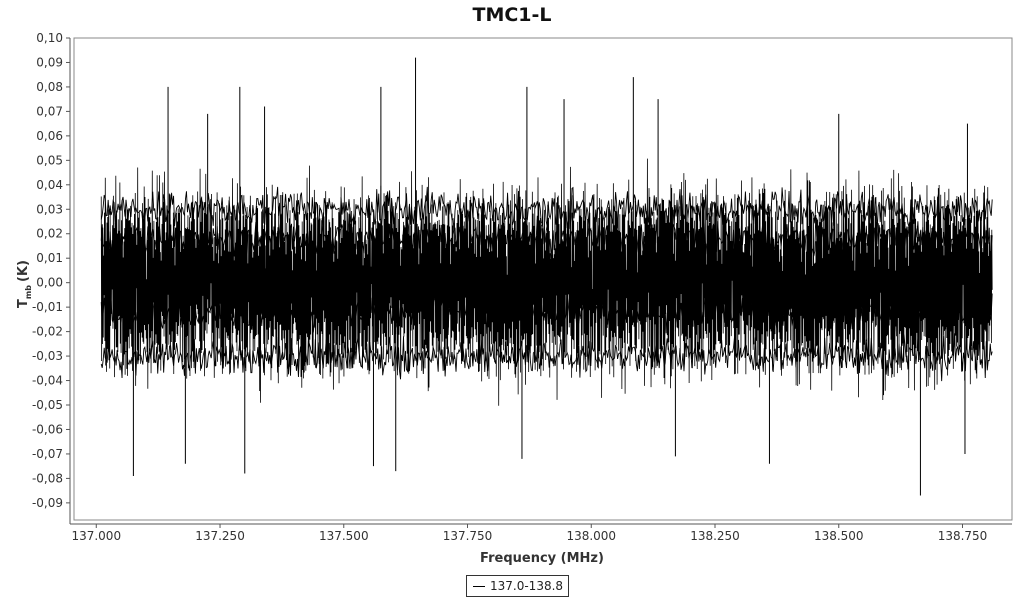  Describe the element at coordinates (23, 271) in the screenshot. I see `y-axis-title-unit: (K)` at that location.